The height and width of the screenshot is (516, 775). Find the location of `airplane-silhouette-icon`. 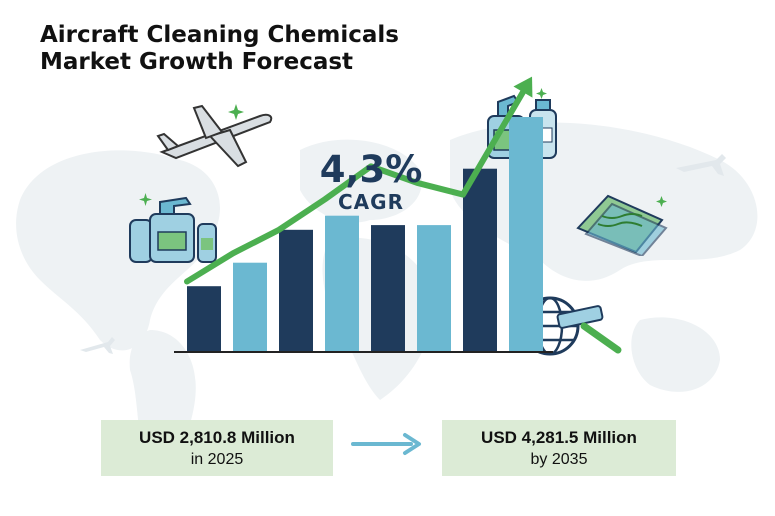

airplane-silhouette-icon is located at coordinates (701, 165).